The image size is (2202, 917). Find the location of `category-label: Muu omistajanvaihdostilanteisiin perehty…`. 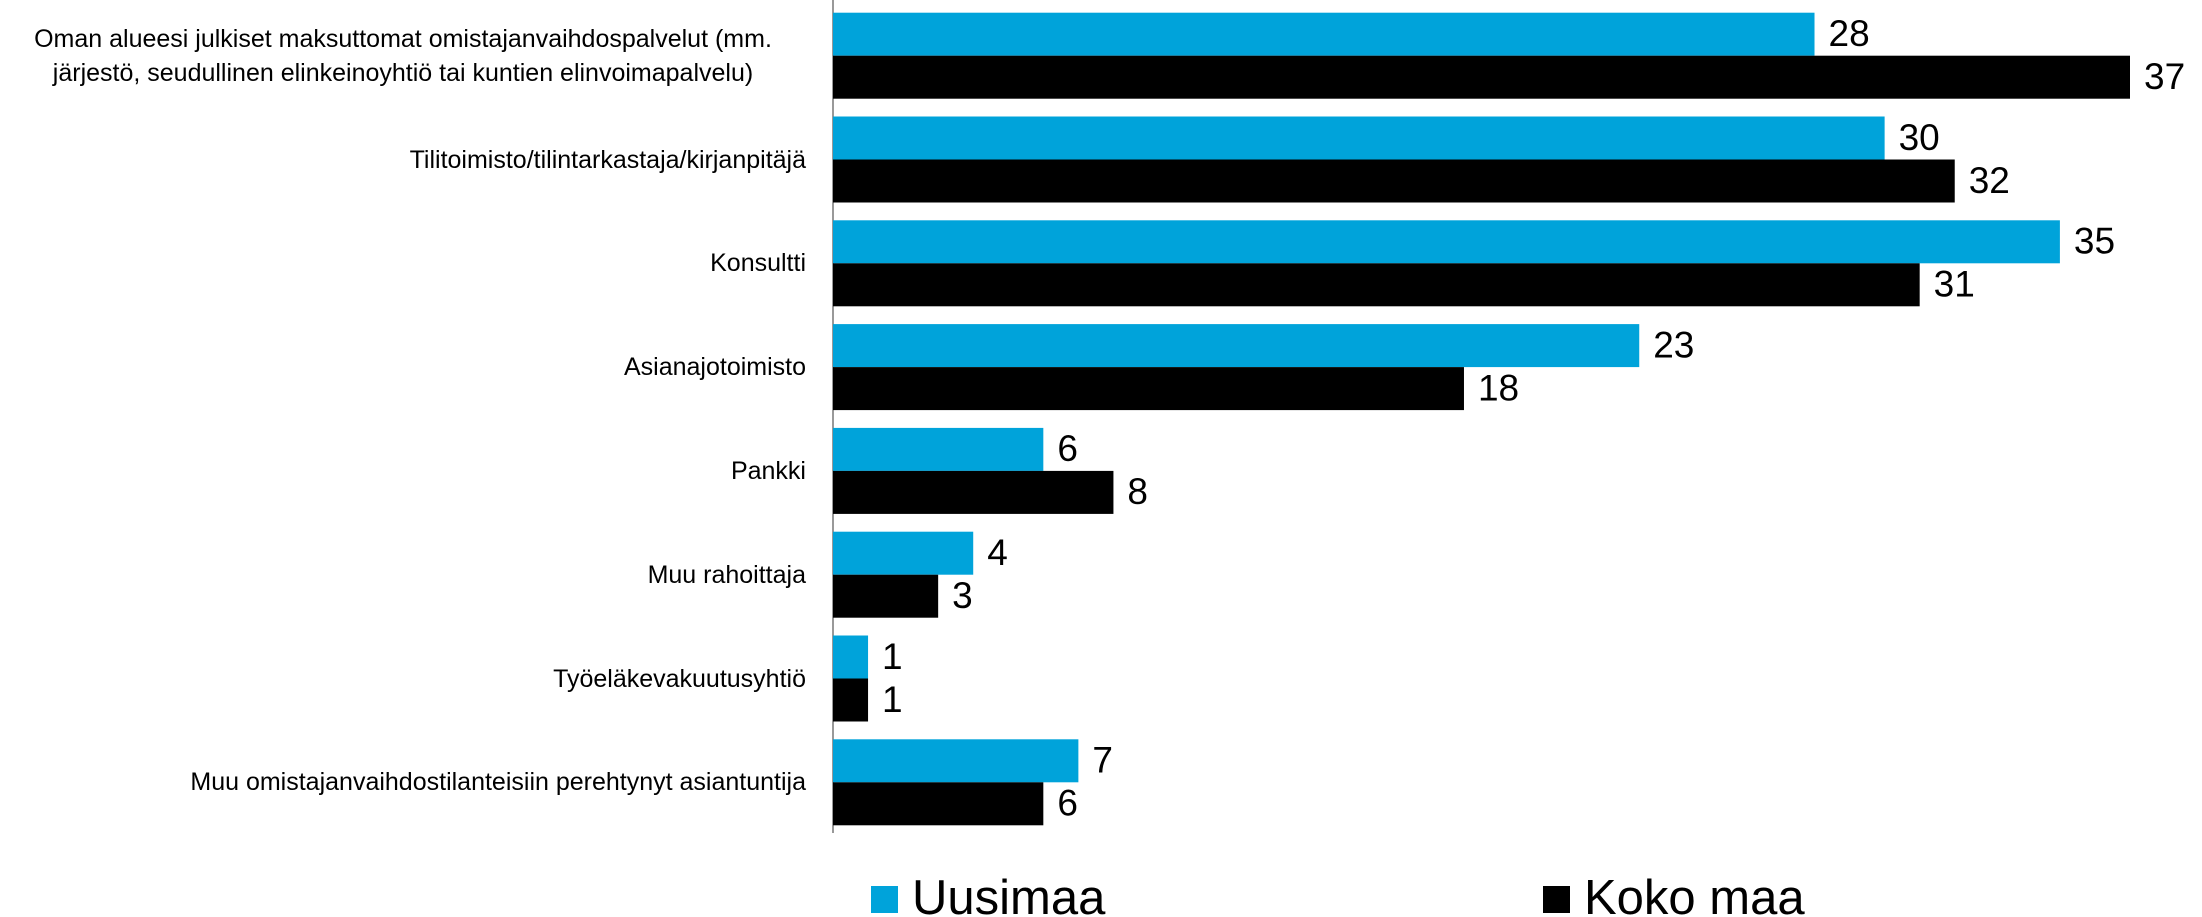

category-label: Muu omistajanvaihdostilanteisiin perehty… is located at coordinates (498, 782).